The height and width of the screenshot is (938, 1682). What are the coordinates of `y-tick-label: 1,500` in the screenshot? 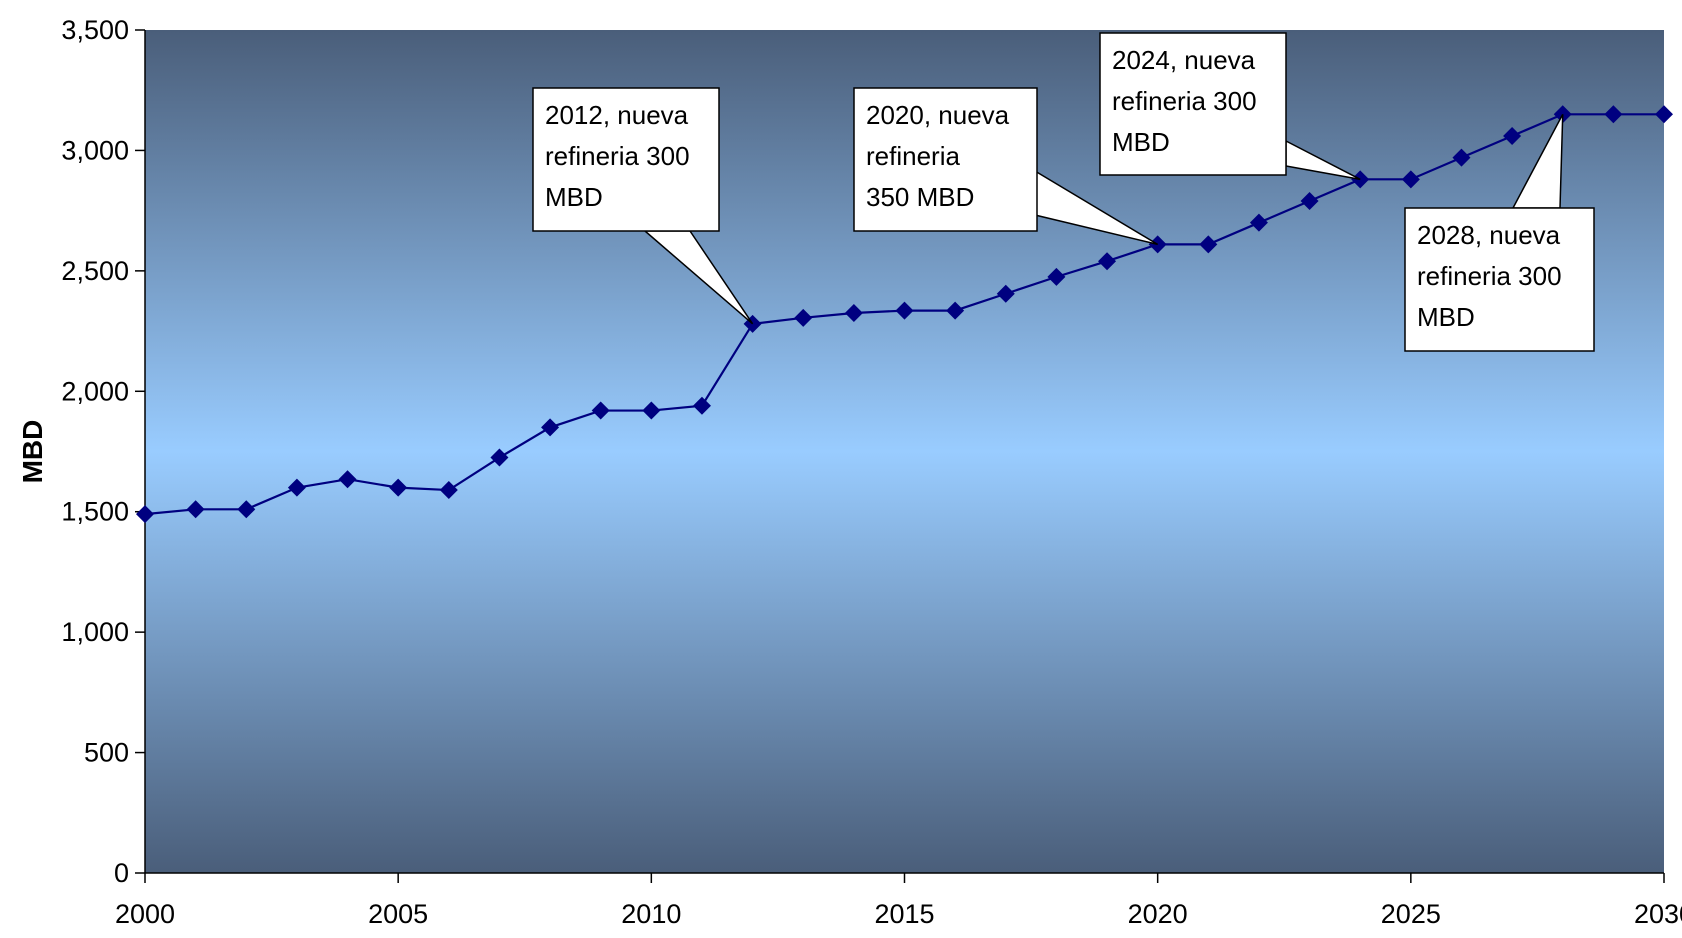 It's located at (95, 512).